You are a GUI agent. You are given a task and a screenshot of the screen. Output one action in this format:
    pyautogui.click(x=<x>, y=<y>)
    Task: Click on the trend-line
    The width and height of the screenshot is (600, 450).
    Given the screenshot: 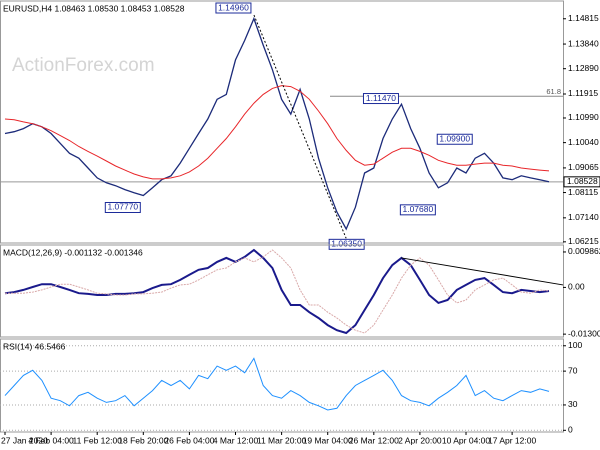 What is the action you would take?
    pyautogui.click(x=300, y=126)
    